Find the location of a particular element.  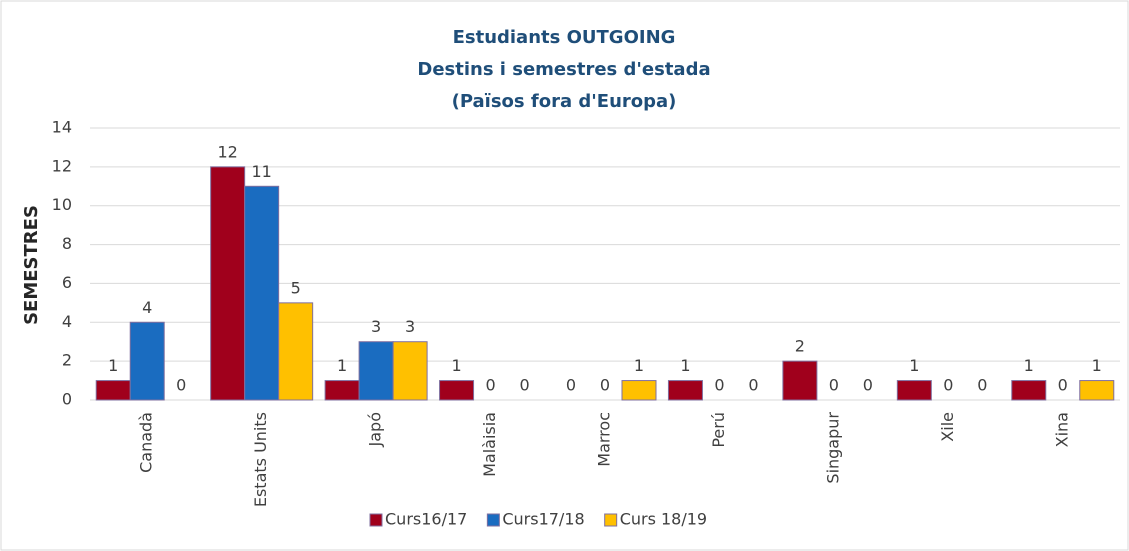

y-tick-label: 2 is located at coordinates (67, 360).